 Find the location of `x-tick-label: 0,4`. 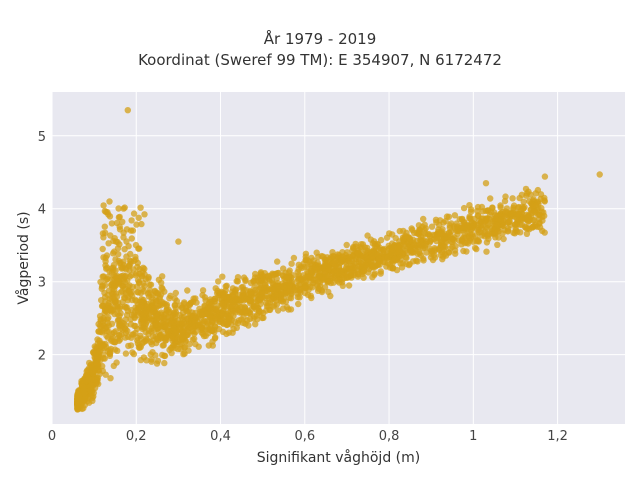

x-tick-label: 0,4 is located at coordinates (220, 436).